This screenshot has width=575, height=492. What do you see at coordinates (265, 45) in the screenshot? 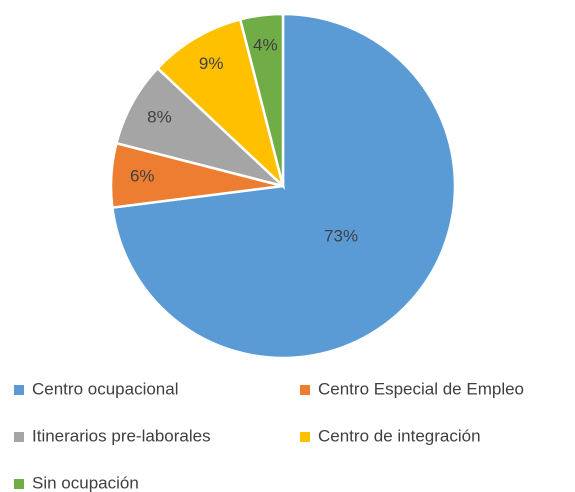
I see `data-label: 4%` at bounding box center [265, 45].